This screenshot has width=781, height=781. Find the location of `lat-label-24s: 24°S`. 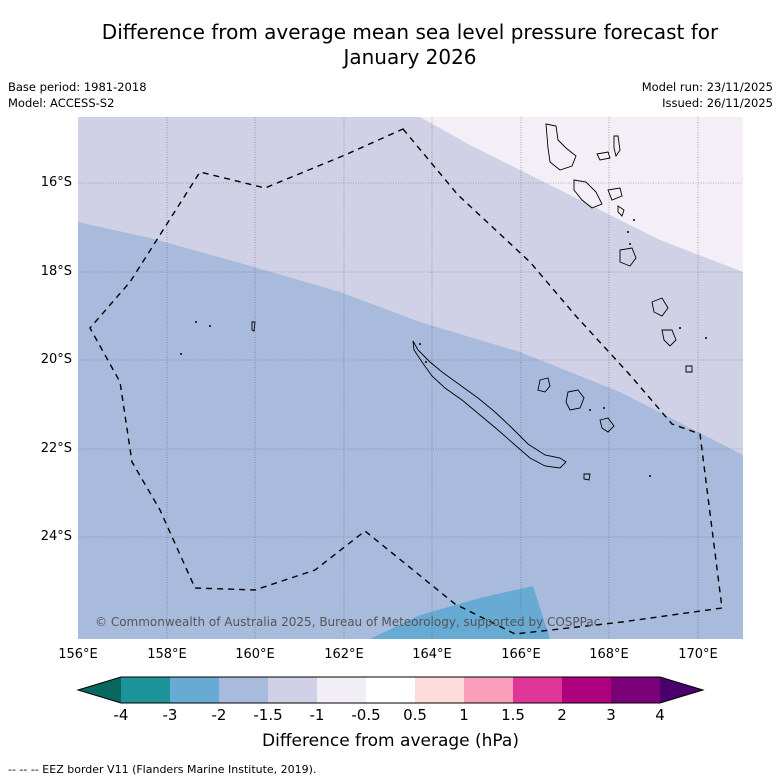

lat-label-24s: 24°S is located at coordinates (56, 536).